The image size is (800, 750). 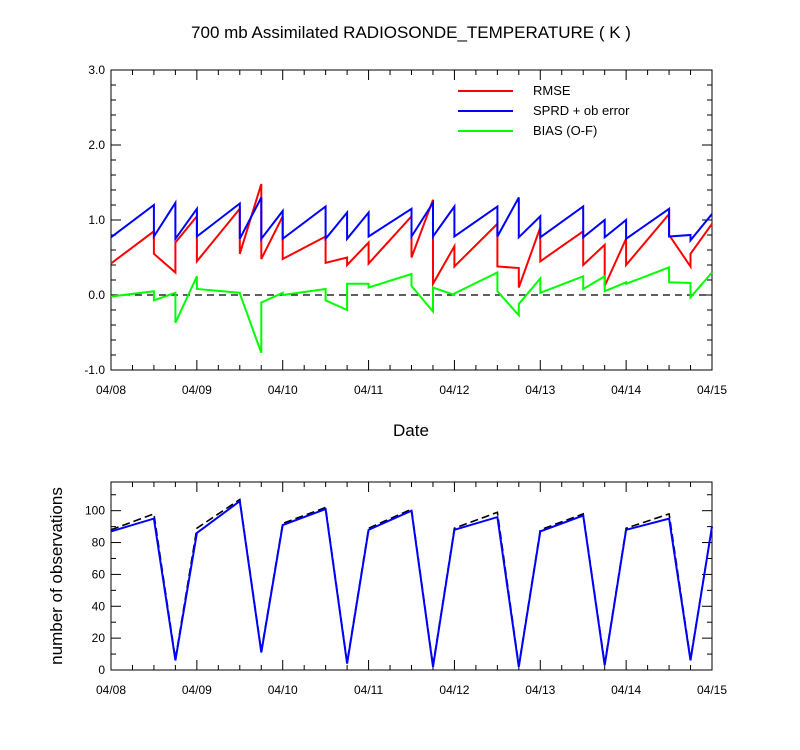 I want to click on legend-label: RMSE, so click(x=552, y=90).